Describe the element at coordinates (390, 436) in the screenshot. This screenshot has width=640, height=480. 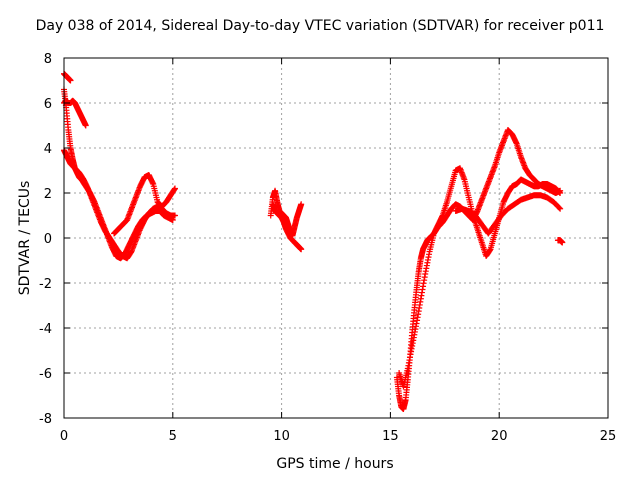
I see `x-tick-label: 15` at that location.